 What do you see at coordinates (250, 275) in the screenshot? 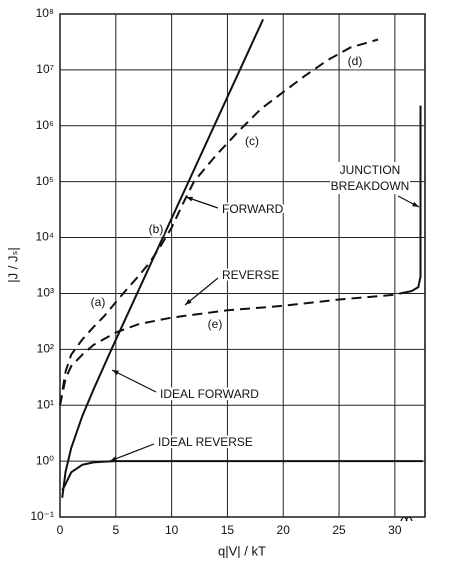
I see `series-label: REVERSE` at bounding box center [250, 275].